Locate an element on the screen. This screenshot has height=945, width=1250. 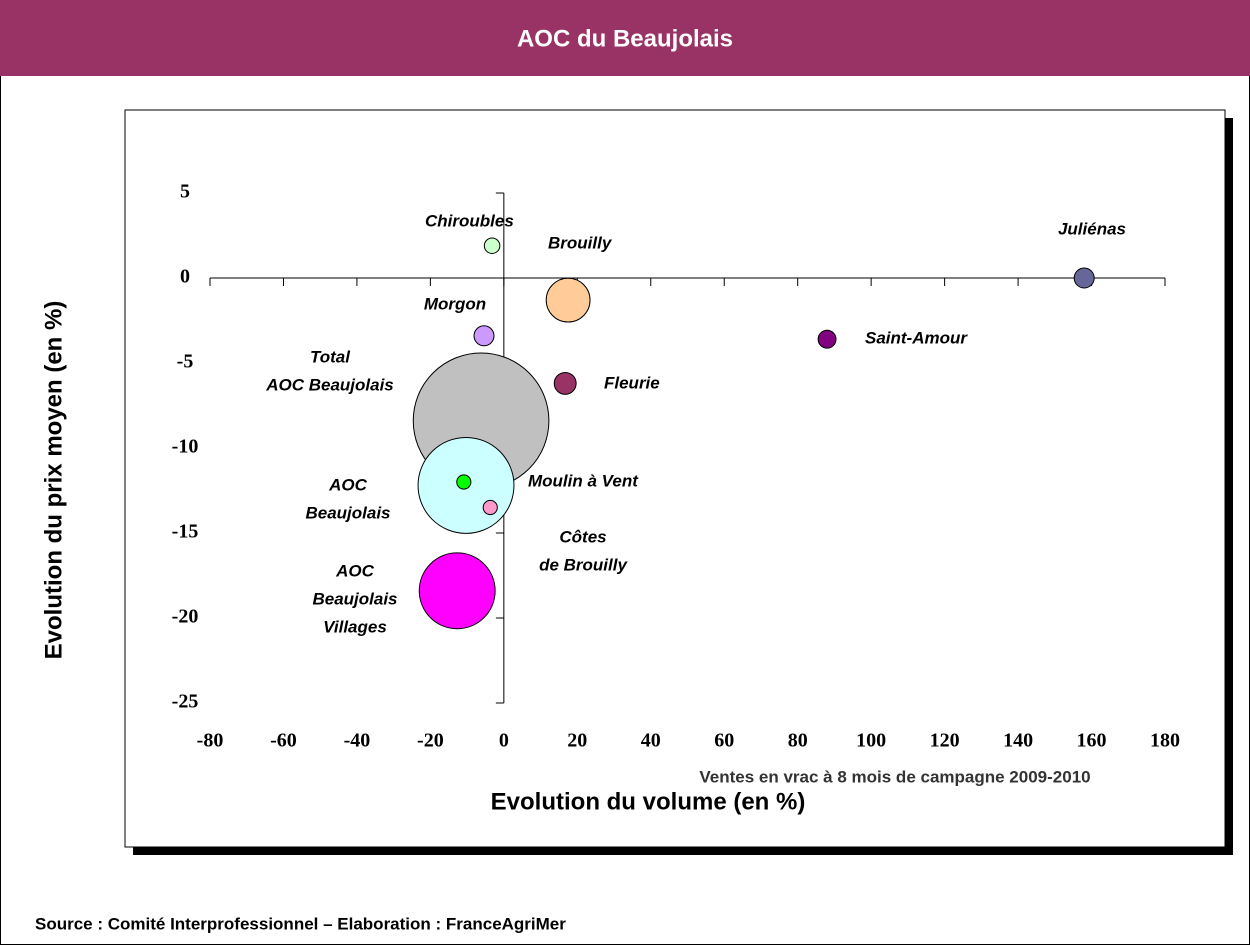
y-tick-label: 5 is located at coordinates (185, 192).